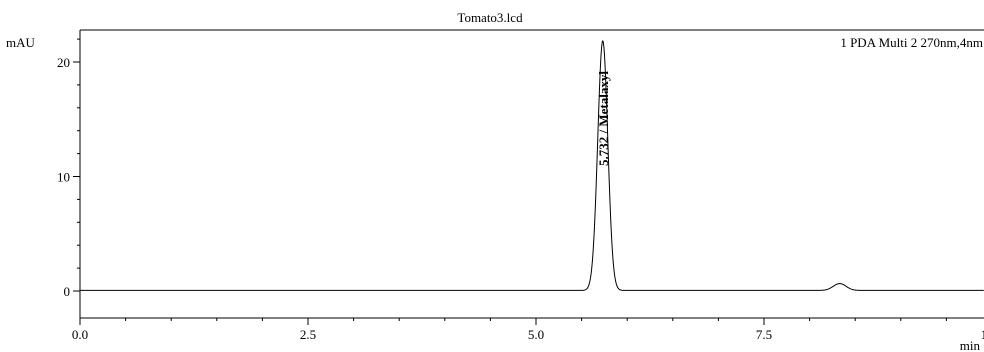 The height and width of the screenshot is (352, 984). What do you see at coordinates (764, 334) in the screenshot?
I see `x-tick-label: 7.5` at bounding box center [764, 334].